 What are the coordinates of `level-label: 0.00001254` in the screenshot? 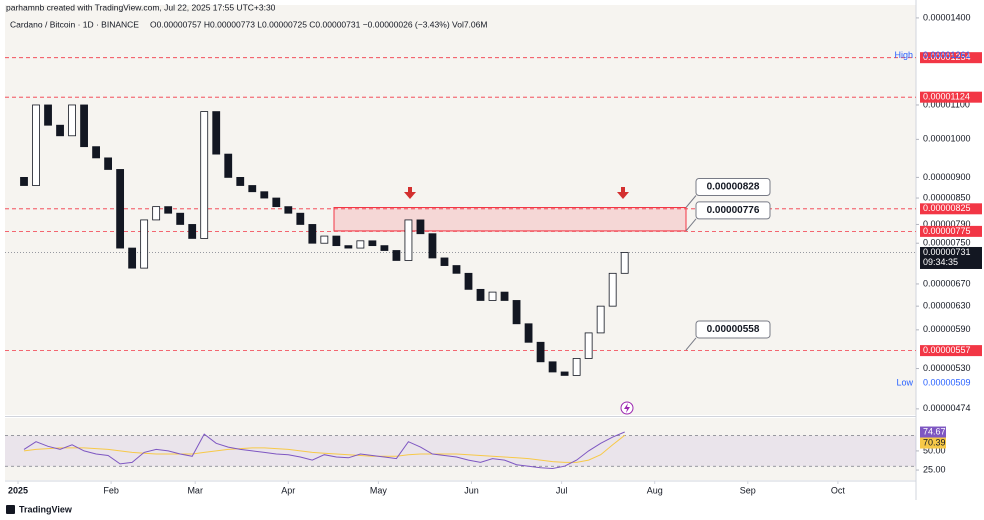 It's located at (947, 57).